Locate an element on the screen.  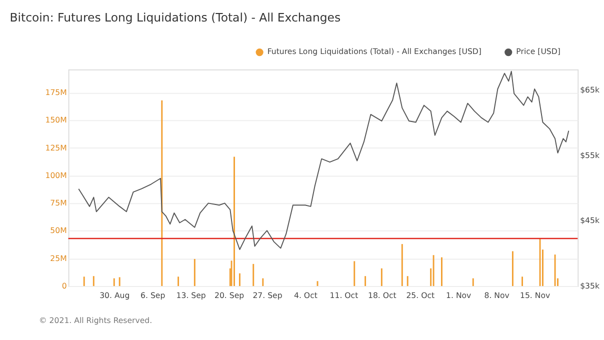
y-tick-label: 150M is located at coordinates (56, 120).